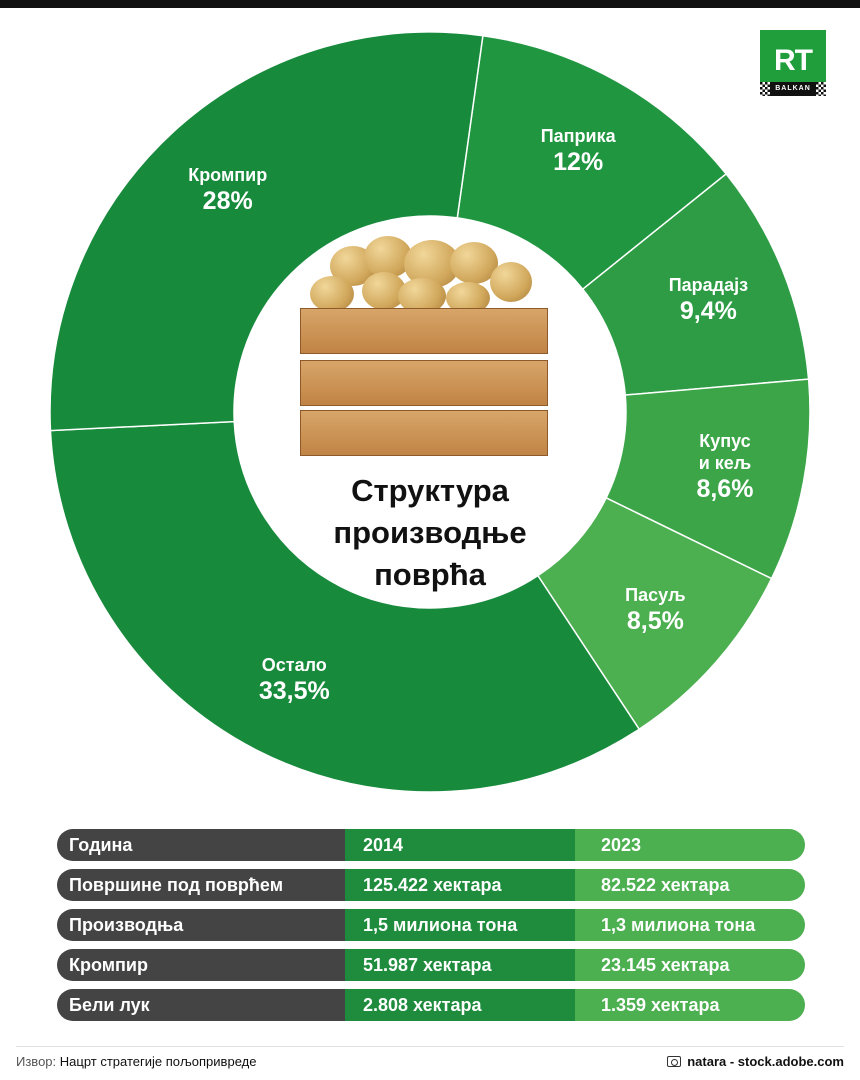 Image resolution: width=860 pixels, height=1080 pixels. I want to click on rt-balkan-logo: RT BALKAN, so click(793, 63).